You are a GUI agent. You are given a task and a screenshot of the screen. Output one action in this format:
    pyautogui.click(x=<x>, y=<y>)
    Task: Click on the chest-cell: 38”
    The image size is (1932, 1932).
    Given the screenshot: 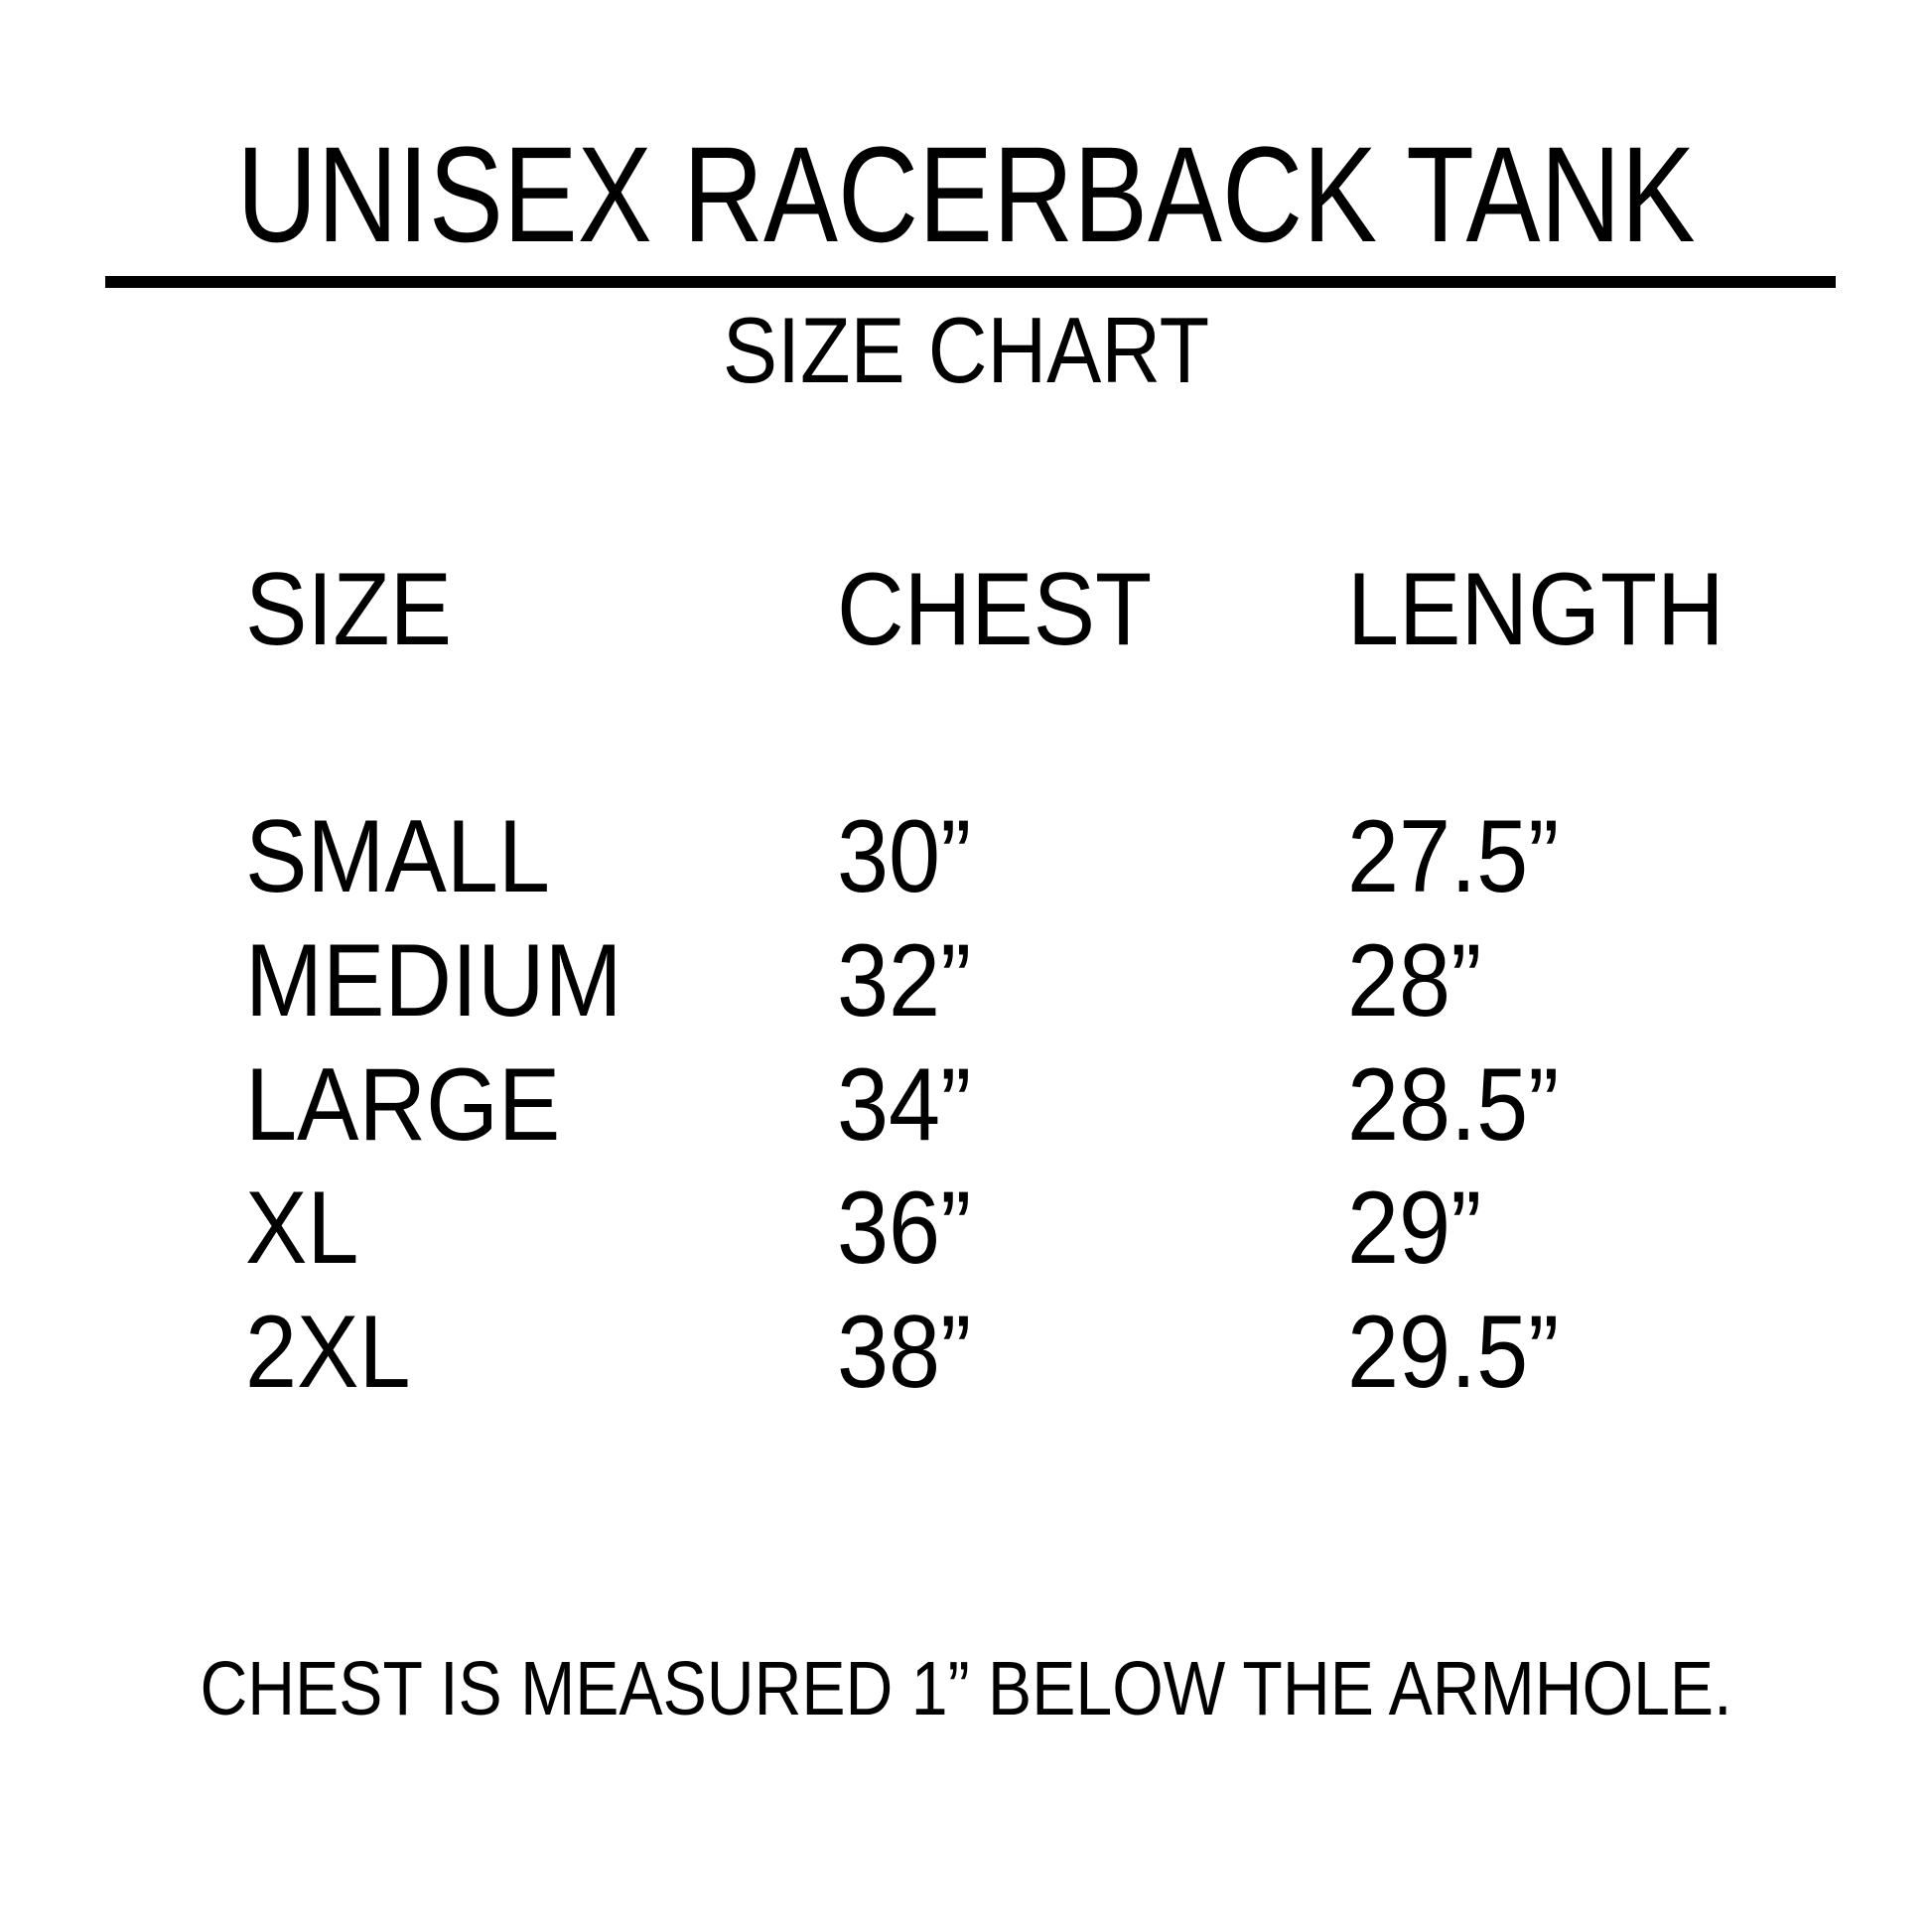 What is the action you would take?
    pyautogui.click(x=905, y=1353)
    